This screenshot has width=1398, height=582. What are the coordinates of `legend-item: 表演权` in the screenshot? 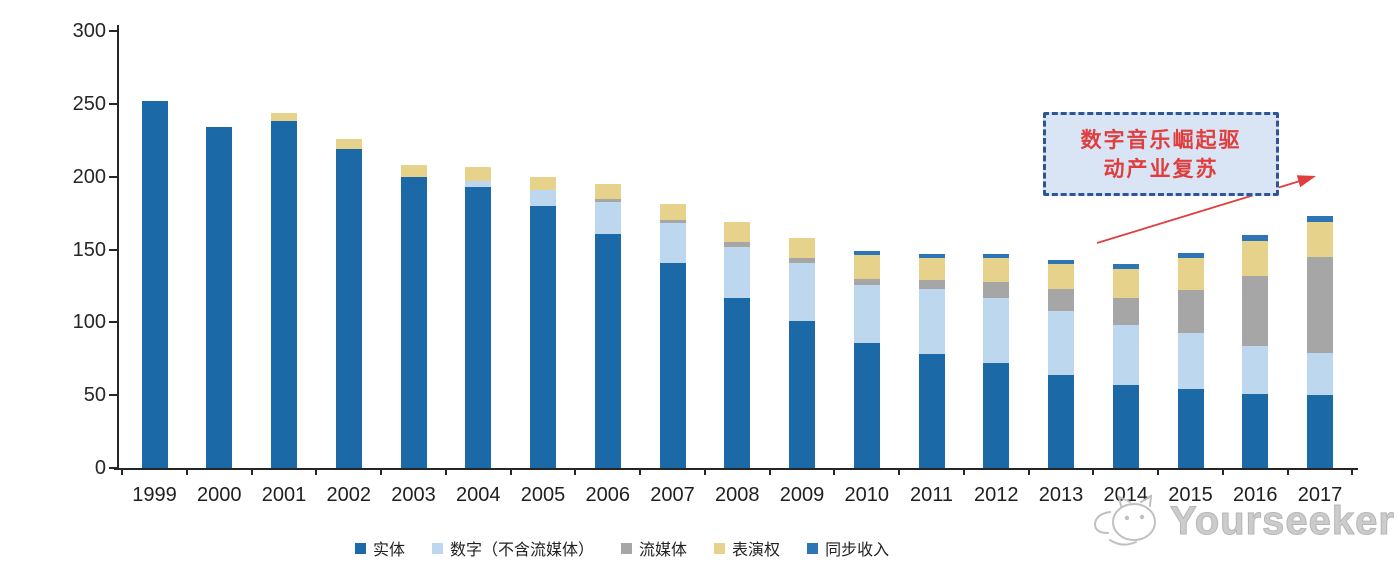 It's located at (747, 548).